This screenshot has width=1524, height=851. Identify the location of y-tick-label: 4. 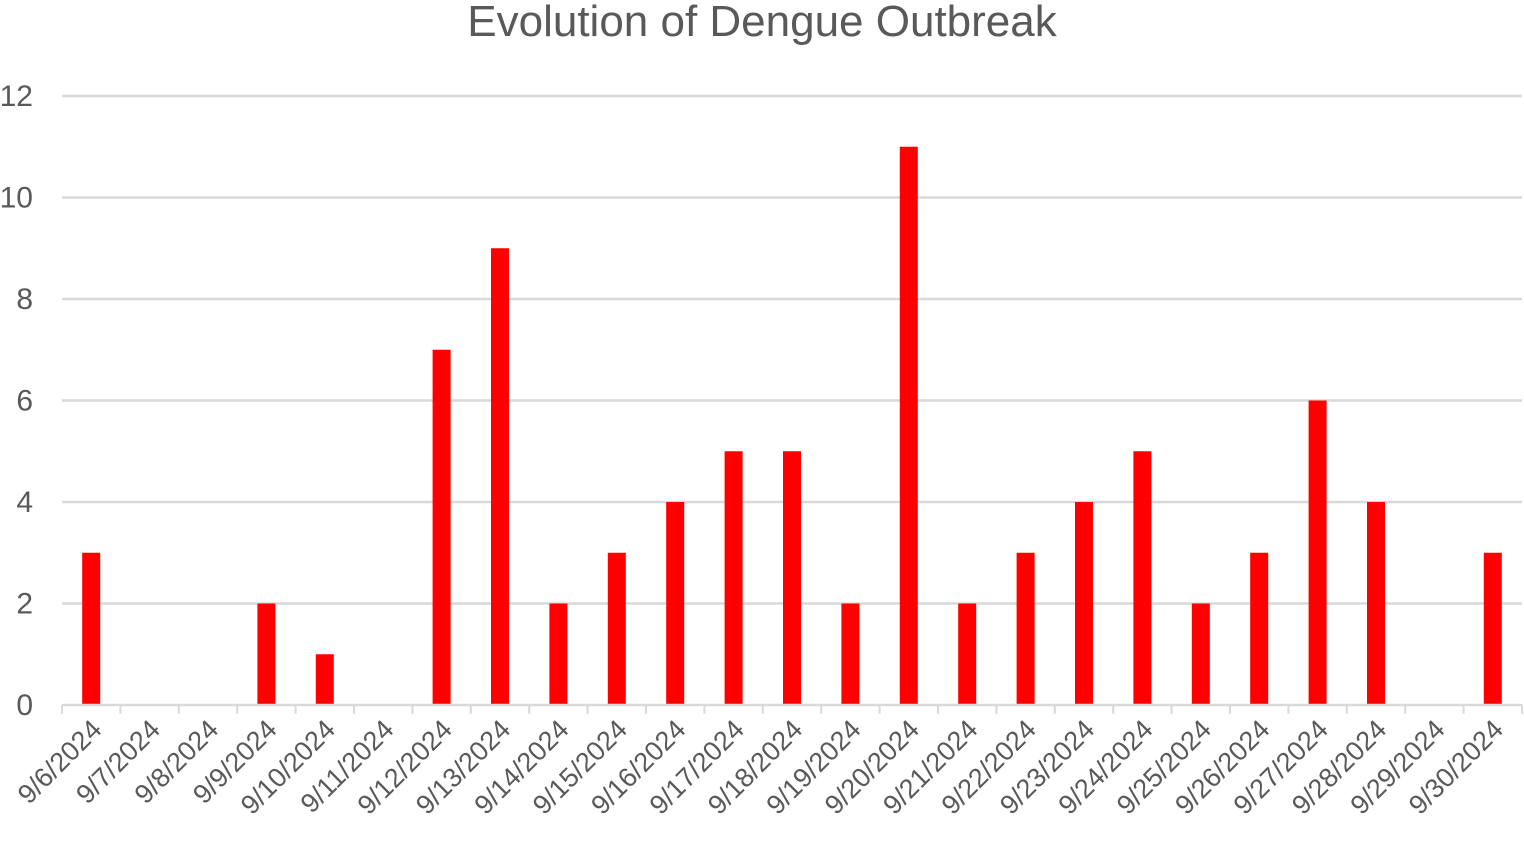
(24, 502).